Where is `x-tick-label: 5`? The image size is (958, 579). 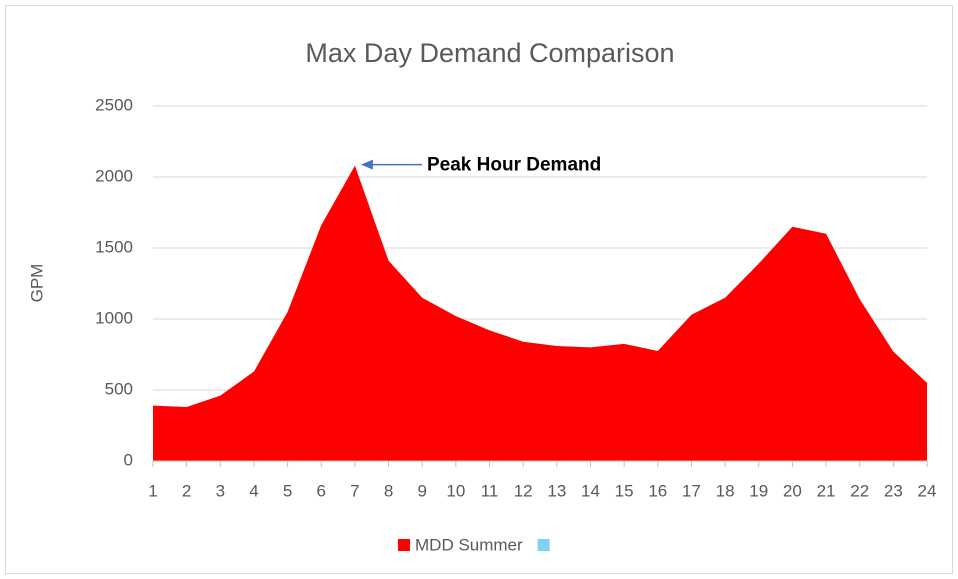 x-tick-label: 5 is located at coordinates (287, 490).